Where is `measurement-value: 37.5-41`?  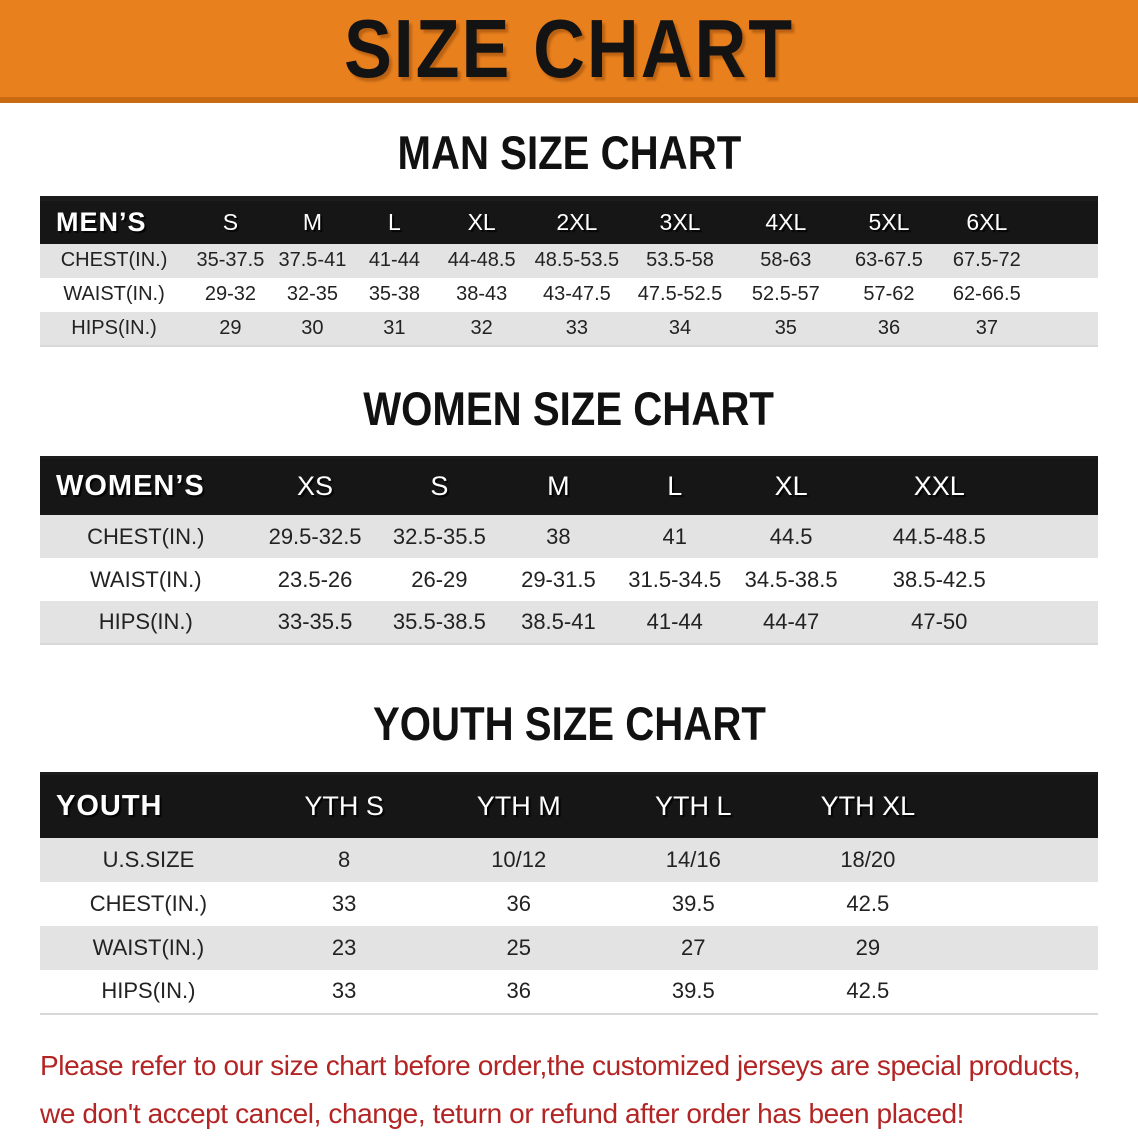 measurement-value: 37.5-41 is located at coordinates (312, 260).